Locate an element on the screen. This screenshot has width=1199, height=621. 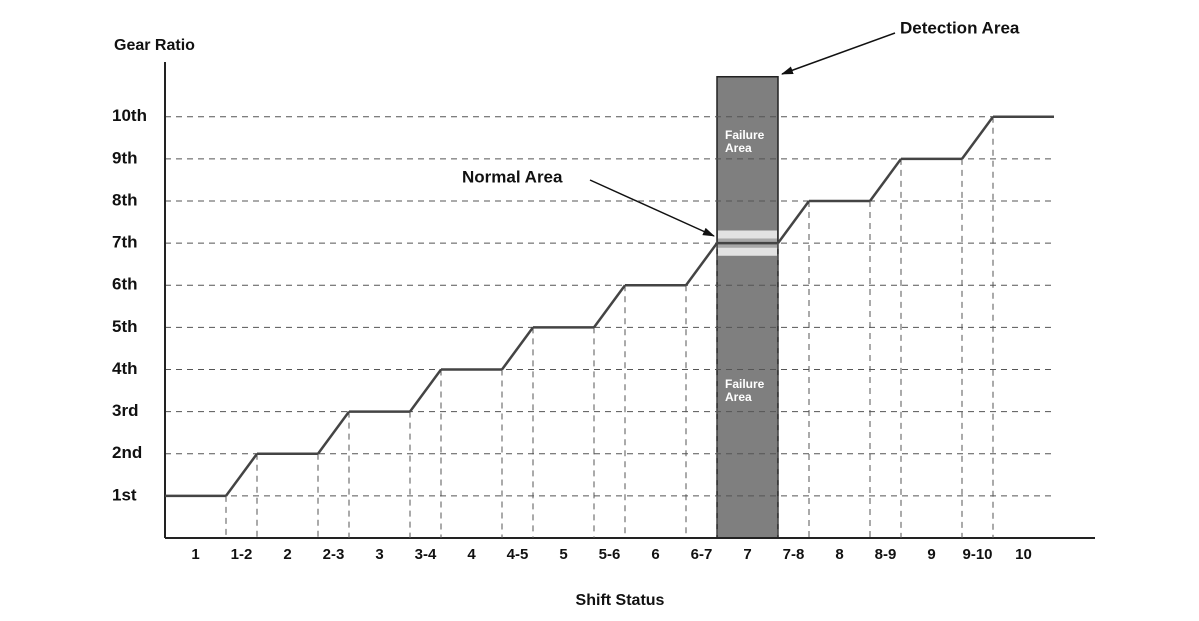
x-tick-label: 1 is located at coordinates (195, 554).